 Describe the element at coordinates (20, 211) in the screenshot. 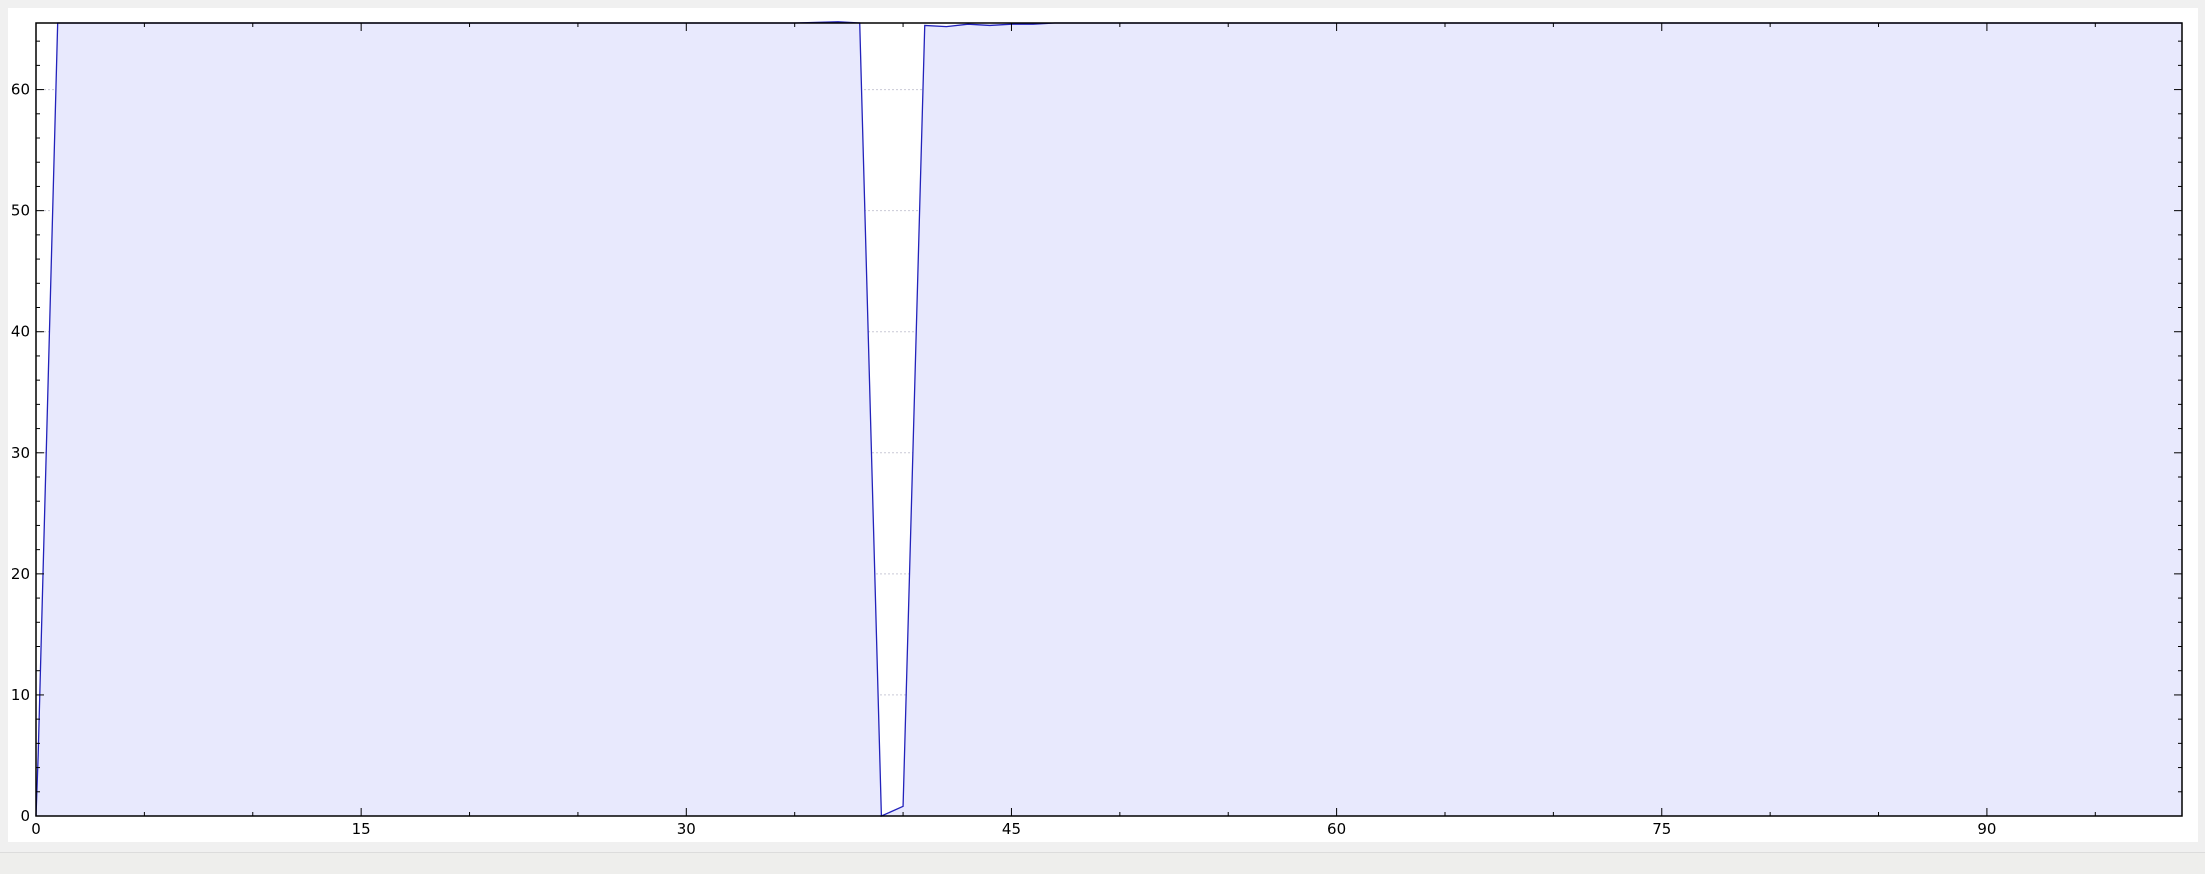

I see `y-tick-label: 50` at that location.